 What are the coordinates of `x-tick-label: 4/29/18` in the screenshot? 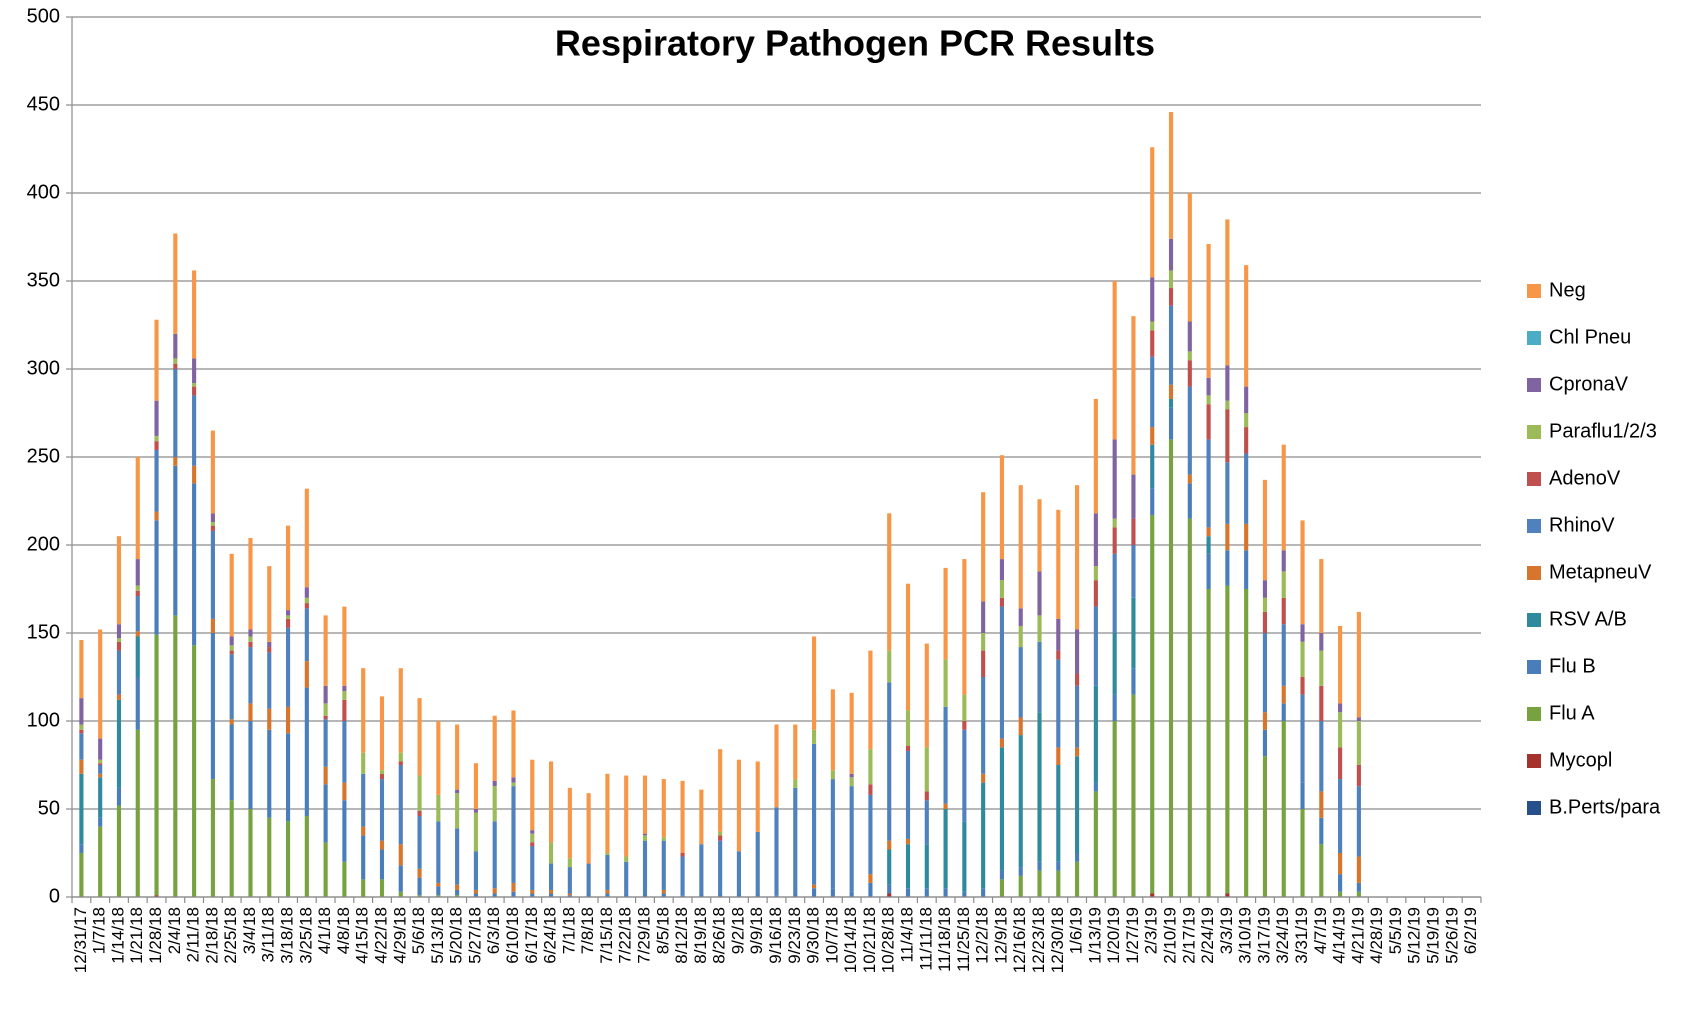 It's located at (399, 935).